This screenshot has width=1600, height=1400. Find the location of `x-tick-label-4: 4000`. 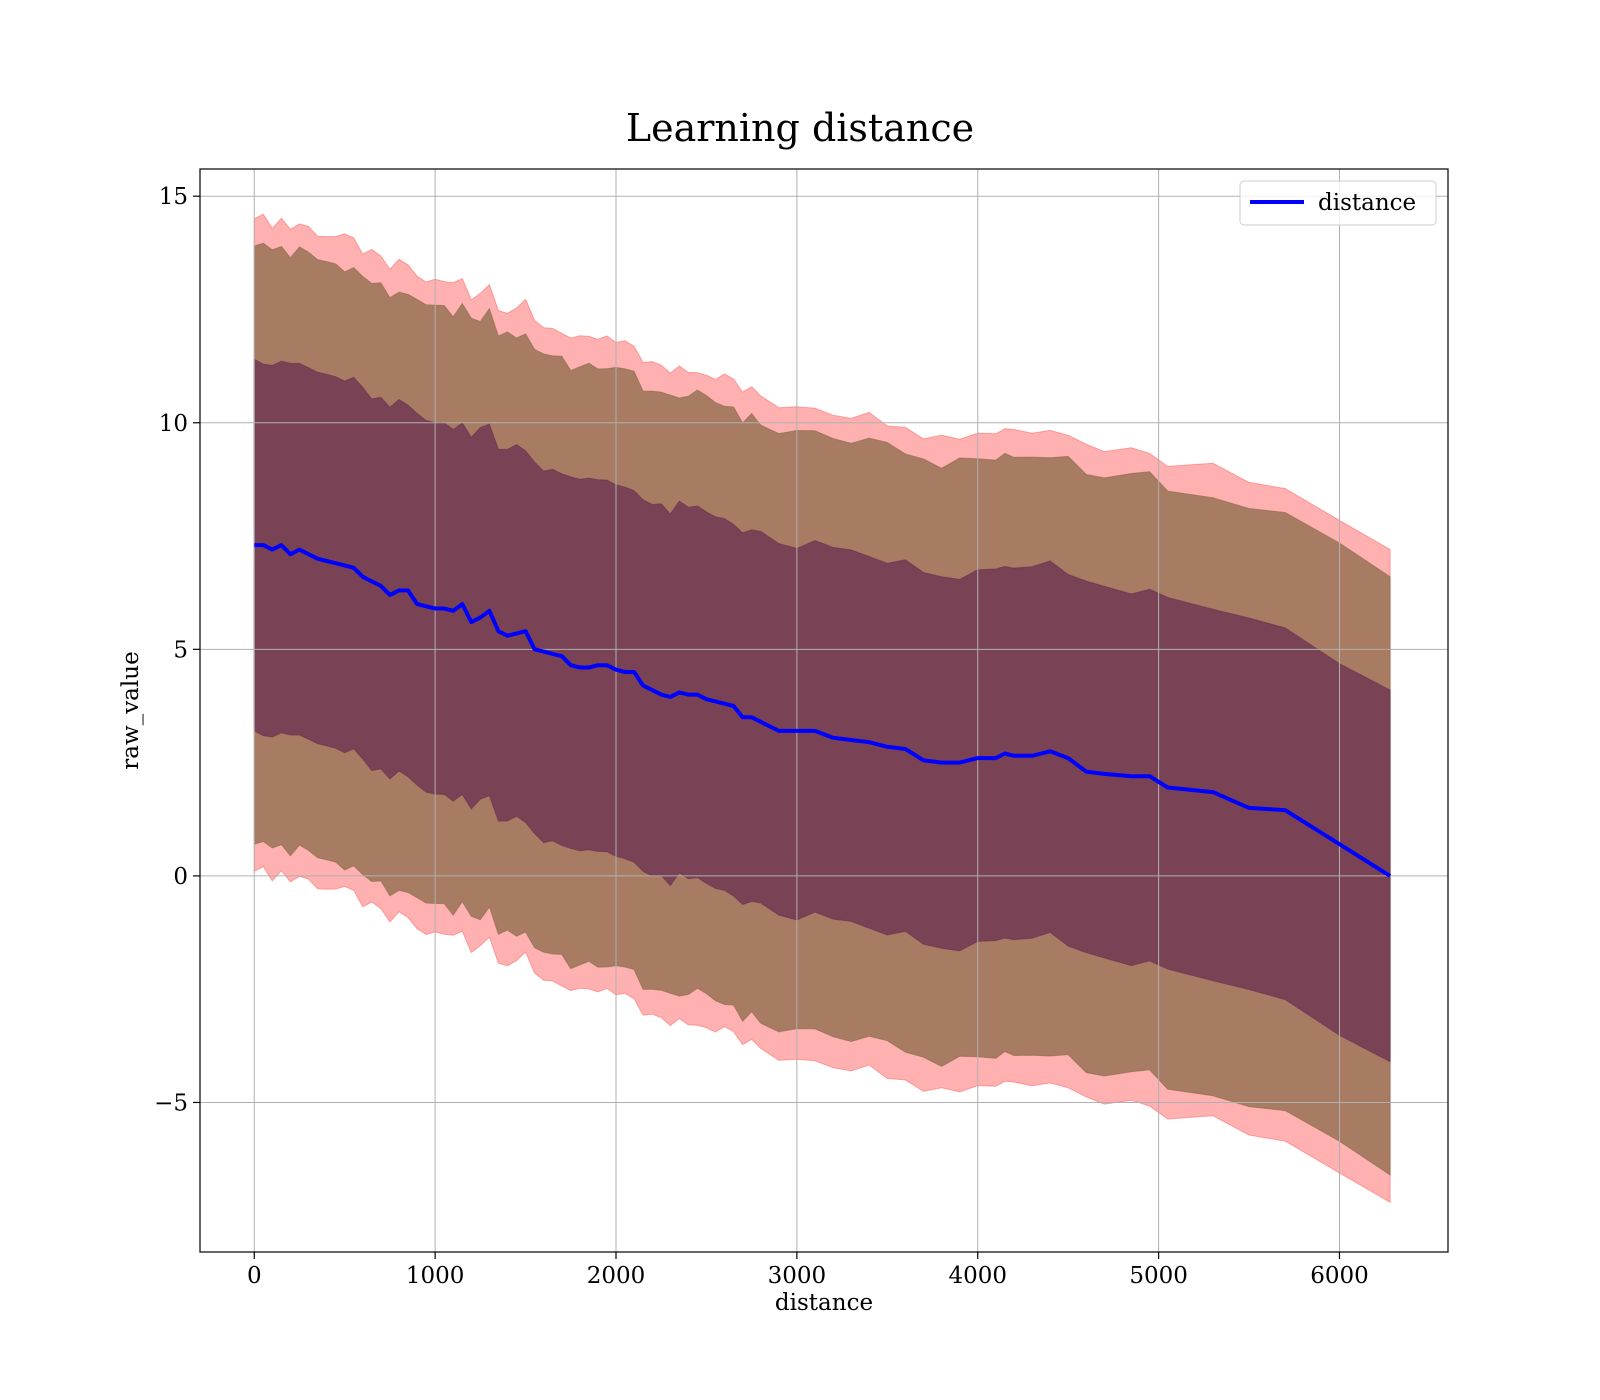

x-tick-label-4: 4000 is located at coordinates (977, 1276).